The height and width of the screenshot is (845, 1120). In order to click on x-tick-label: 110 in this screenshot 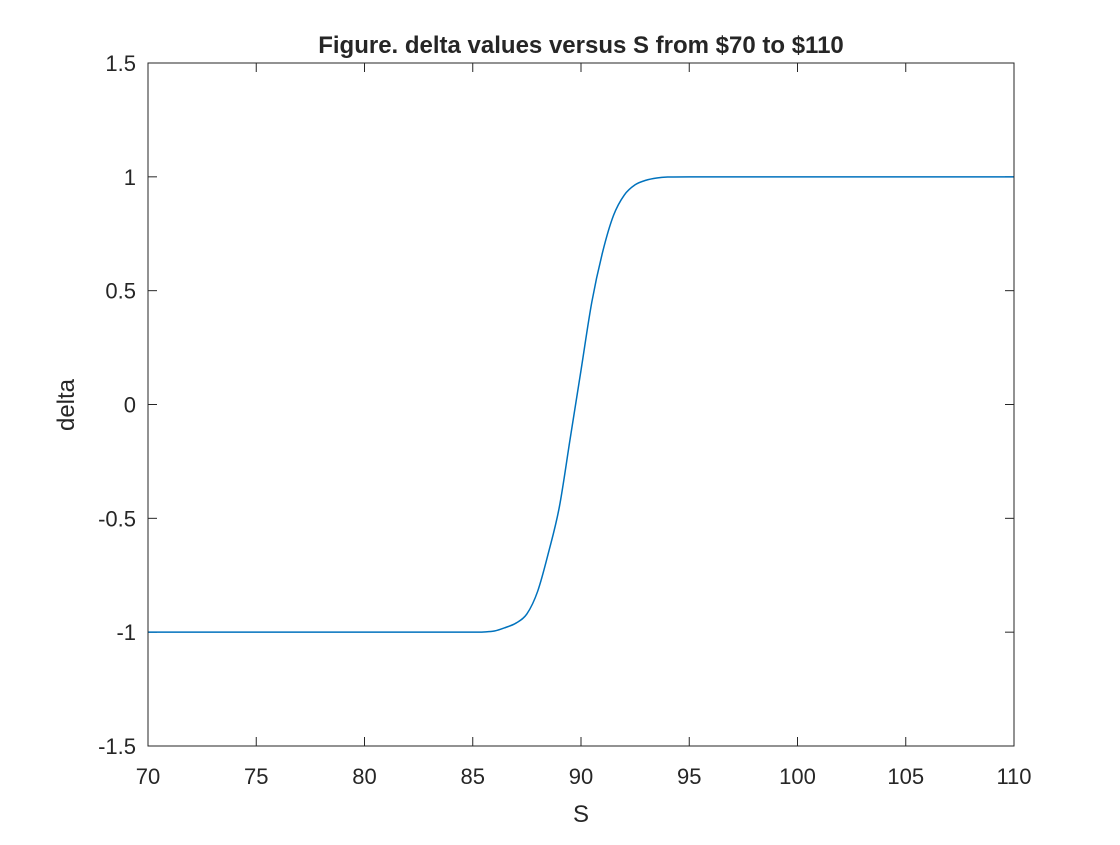, I will do `click(1013, 776)`.